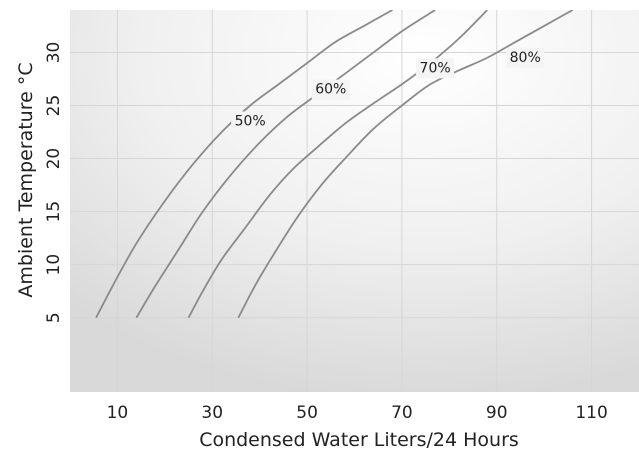  I want to click on y-tick-label: 20, so click(54, 159).